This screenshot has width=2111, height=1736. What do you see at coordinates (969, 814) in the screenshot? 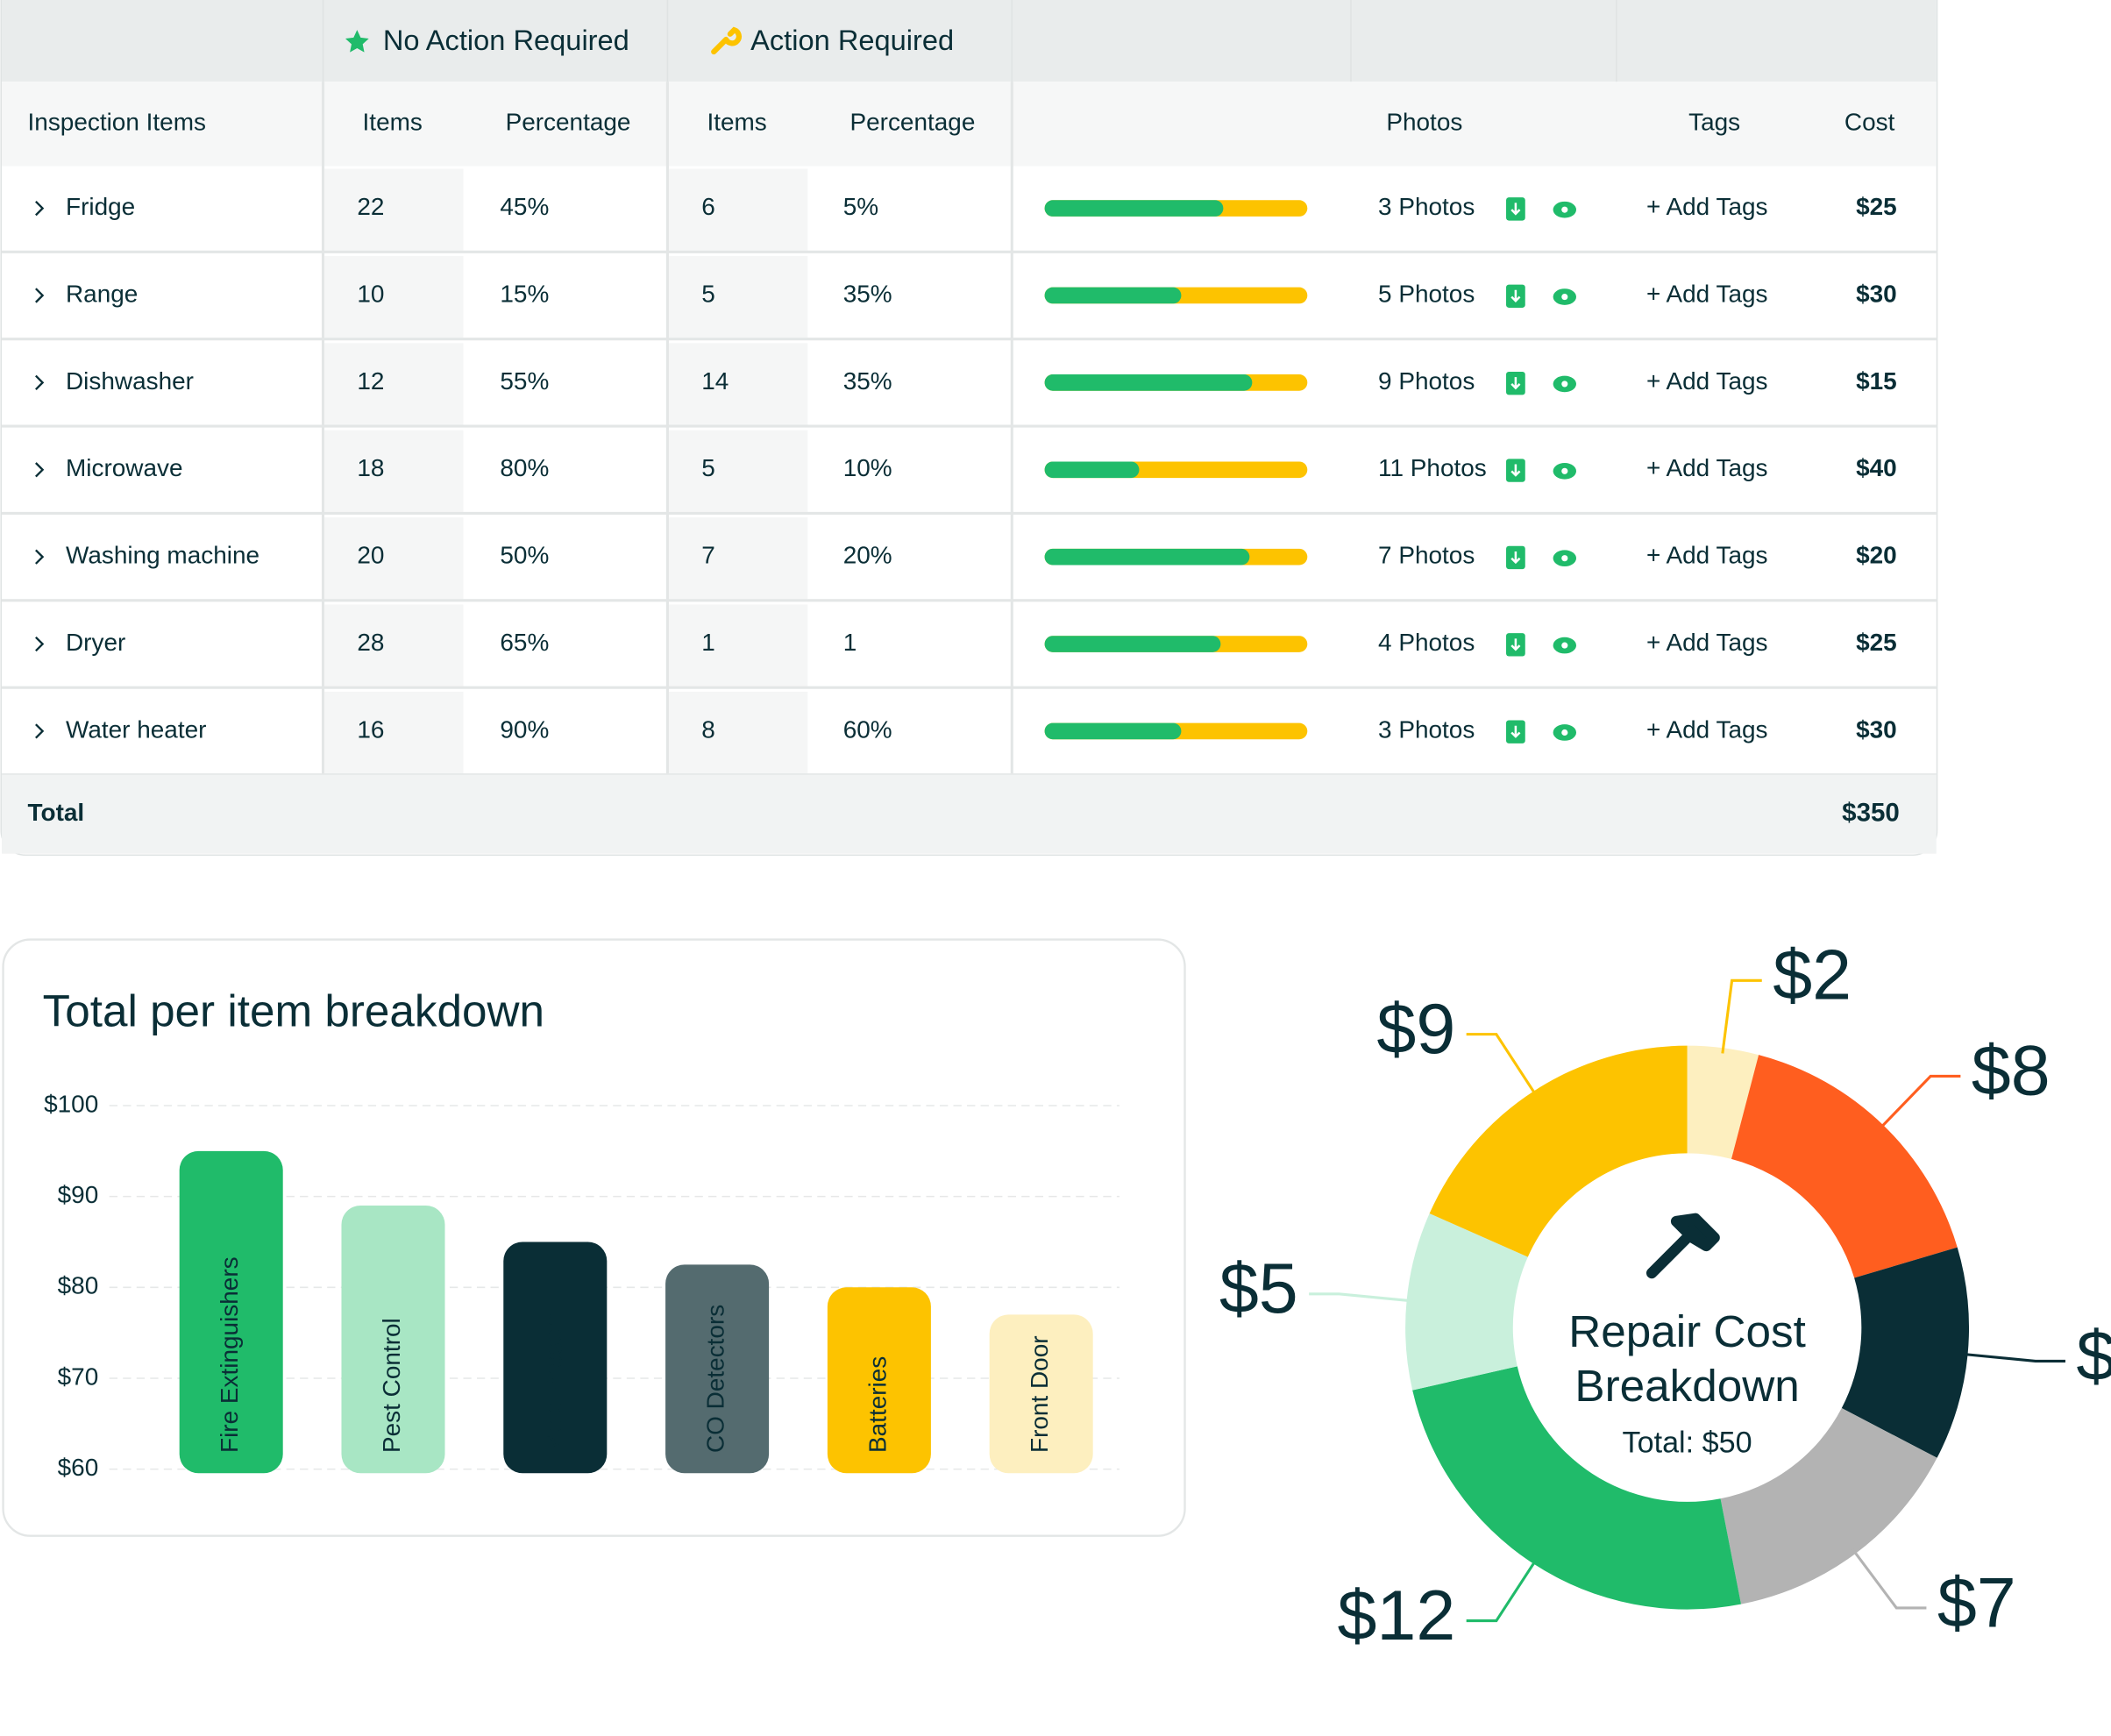
I see `total-row-bg` at bounding box center [969, 814].